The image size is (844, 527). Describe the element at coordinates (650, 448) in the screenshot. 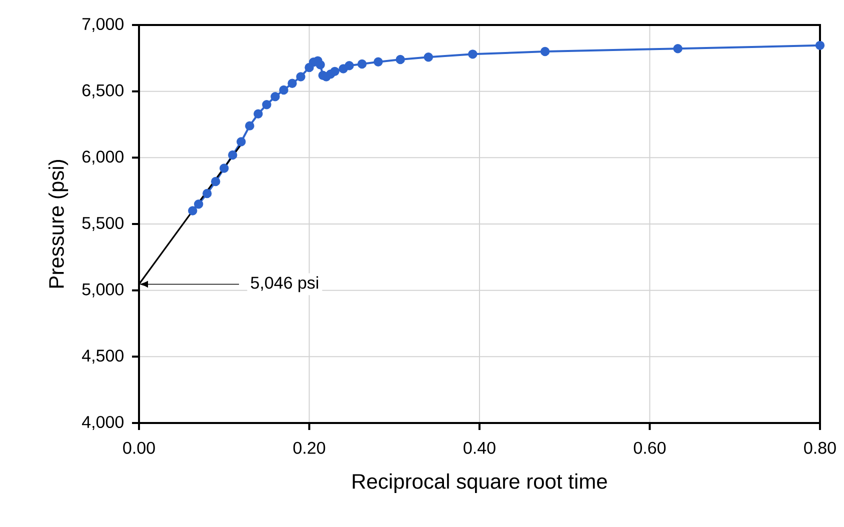

I see `x-tick-label: 0.60` at that location.